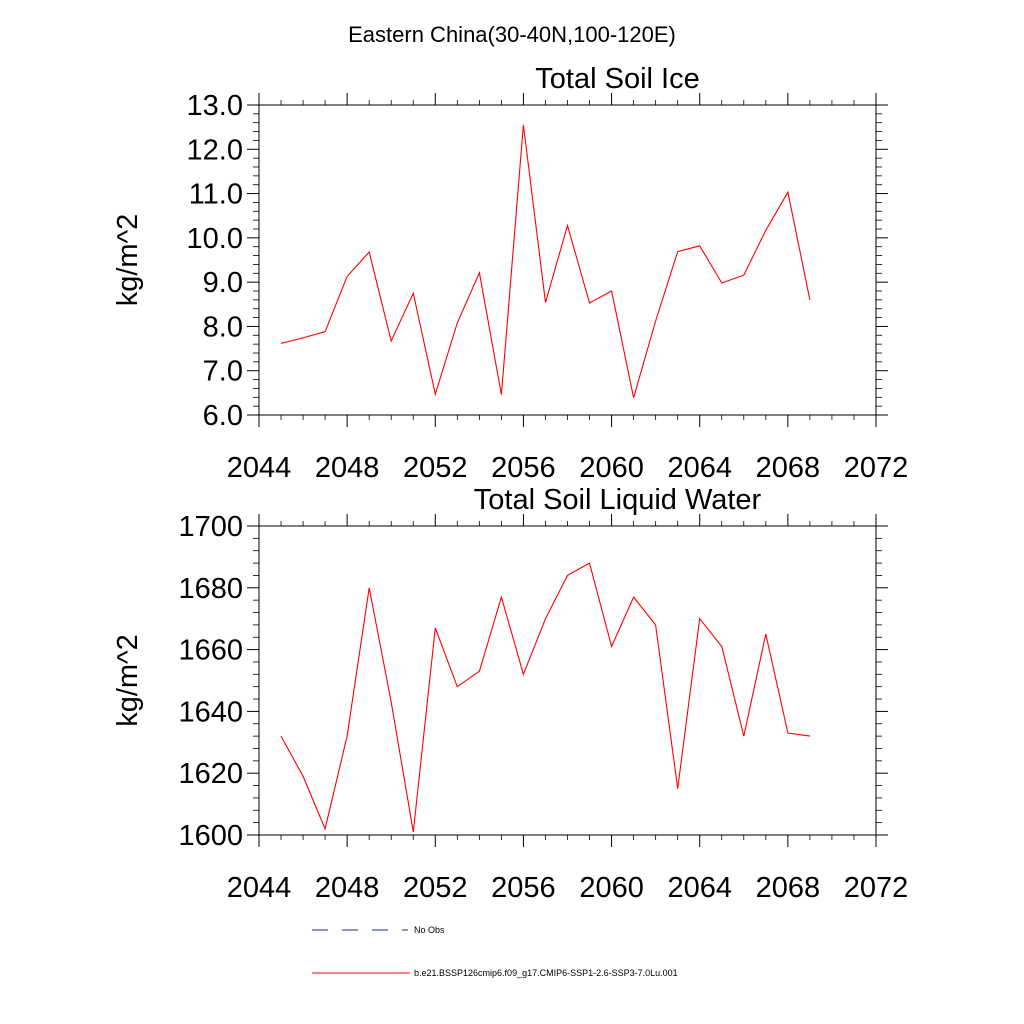 The width and height of the screenshot is (1024, 1024). What do you see at coordinates (216, 195) in the screenshot?
I see `y-tick-label: 11.0` at bounding box center [216, 195].